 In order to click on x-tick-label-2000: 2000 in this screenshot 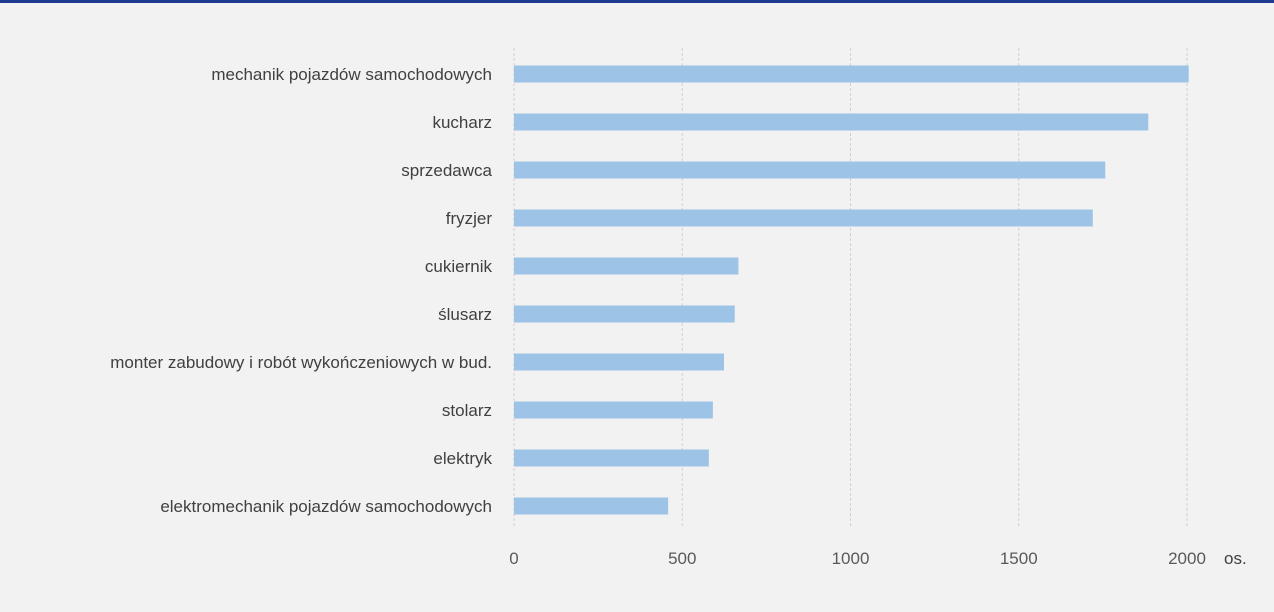, I will do `click(1187, 558)`.